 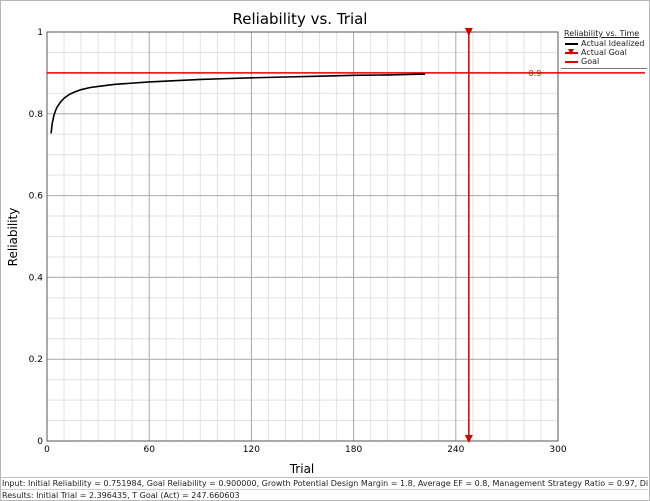 I want to click on actual-idealized-line, so click(x=238, y=103).